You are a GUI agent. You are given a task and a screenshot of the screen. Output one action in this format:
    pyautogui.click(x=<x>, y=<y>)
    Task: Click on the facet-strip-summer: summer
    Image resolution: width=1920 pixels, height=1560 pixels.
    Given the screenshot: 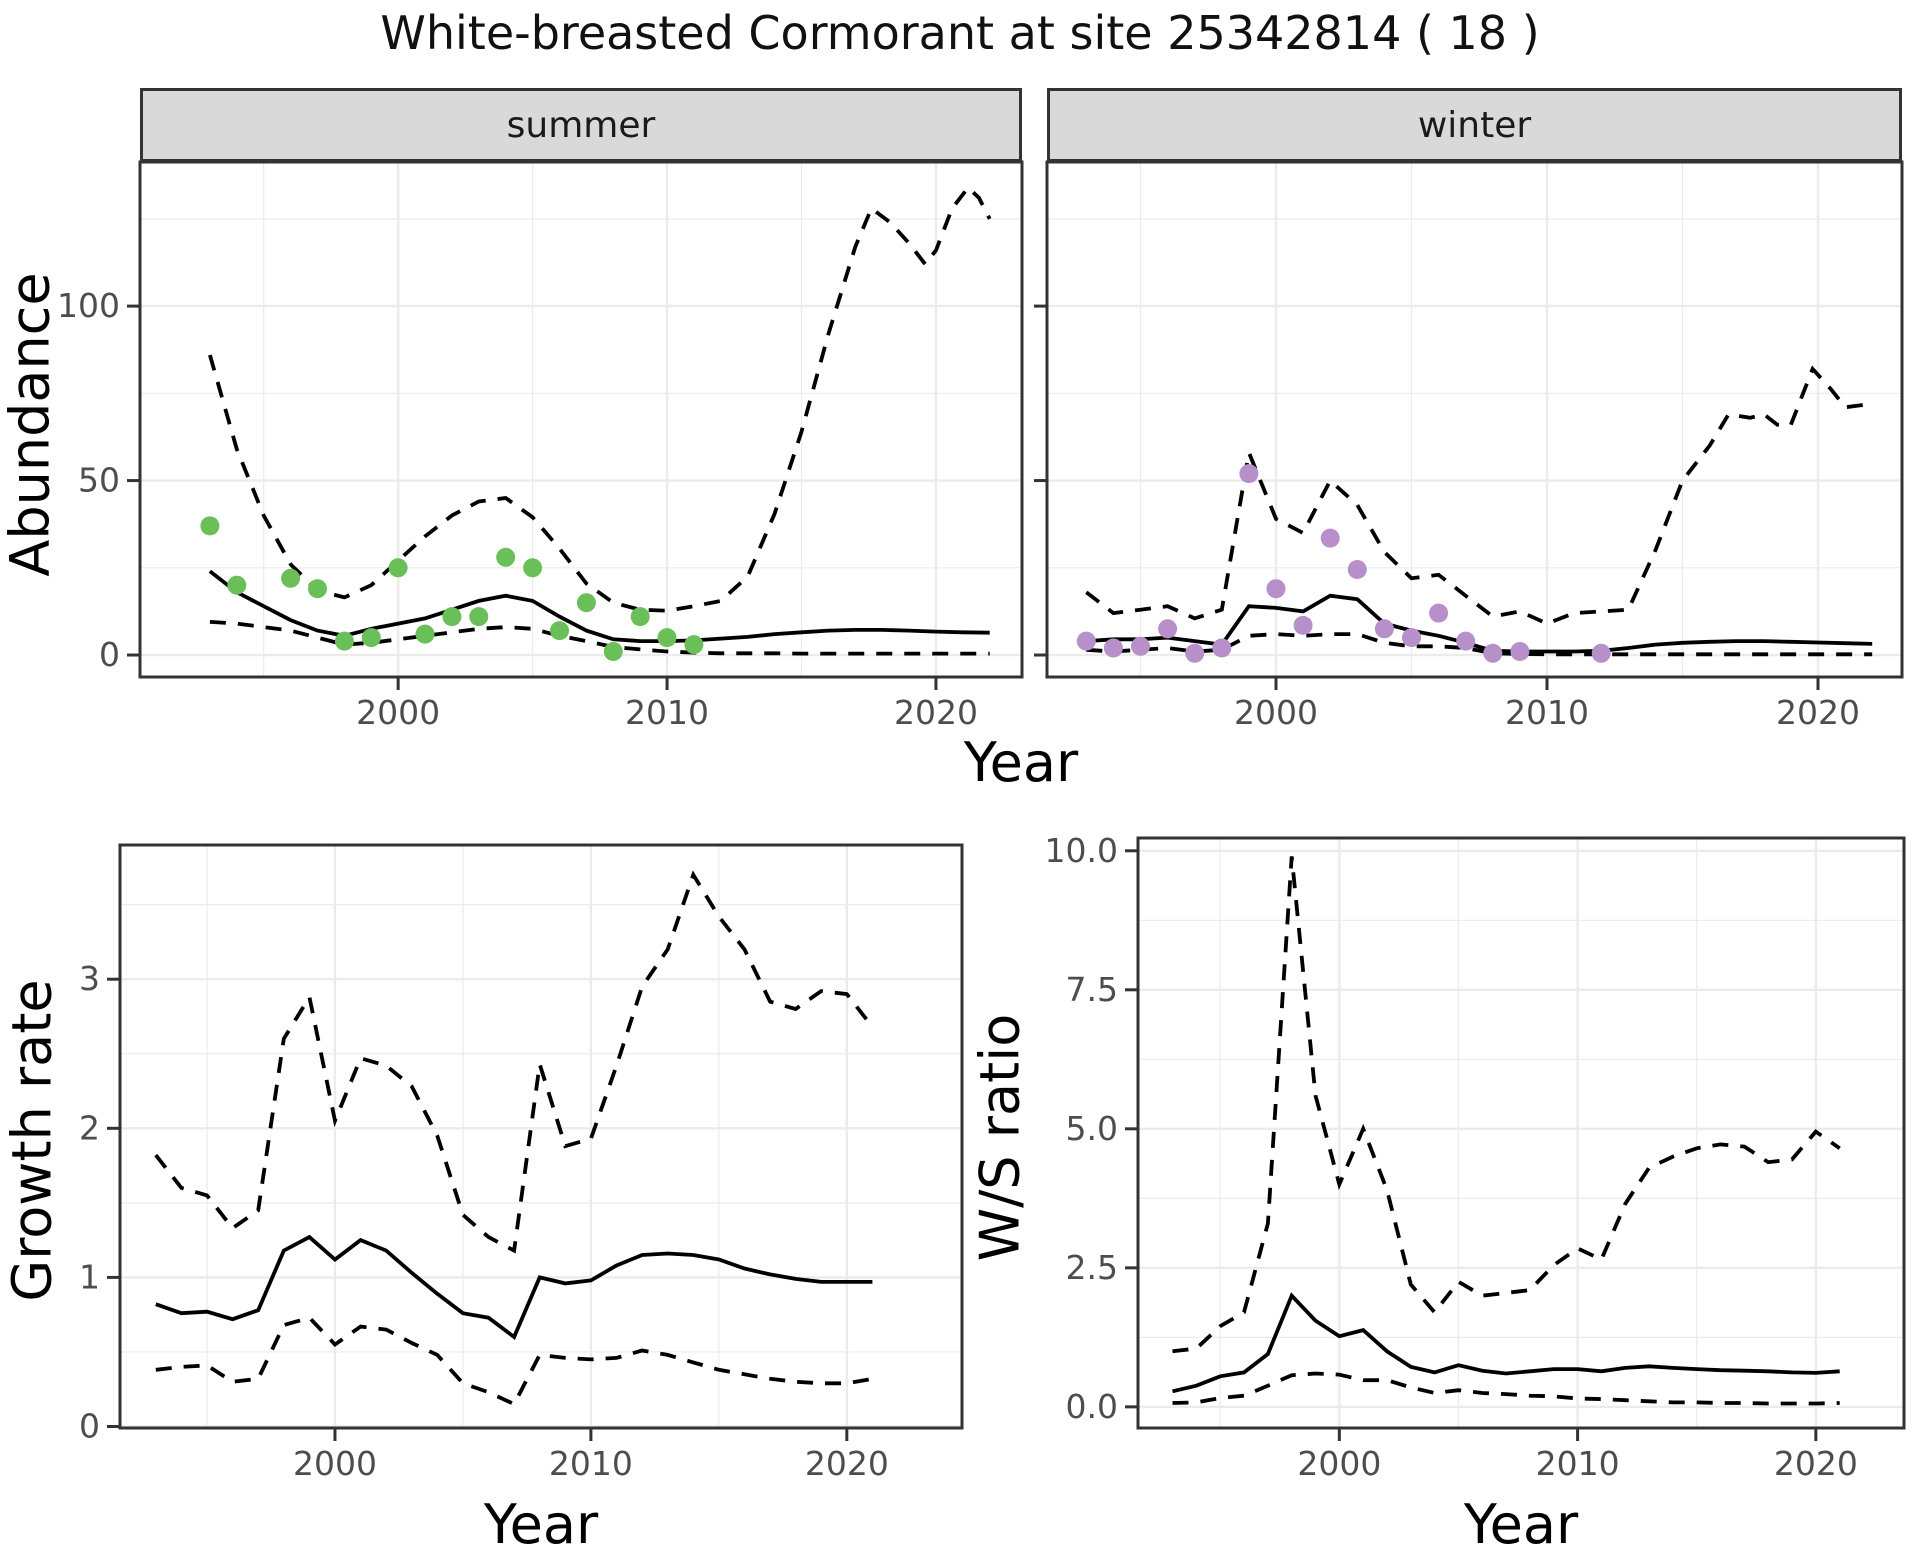 What is the action you would take?
    pyautogui.click(x=581, y=125)
    